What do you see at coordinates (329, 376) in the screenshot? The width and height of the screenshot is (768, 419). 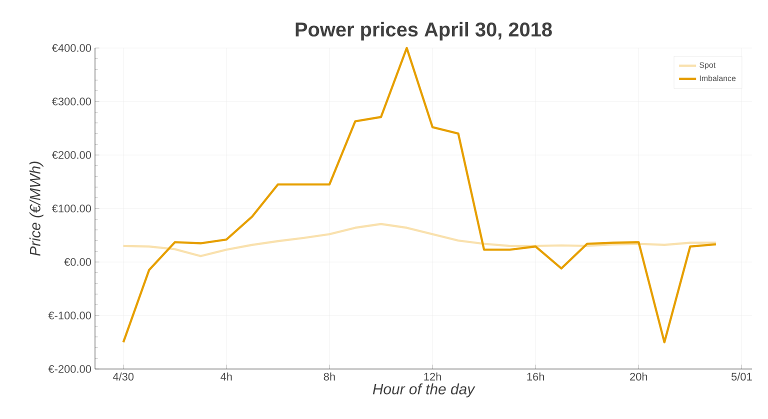 I see `x-tick-label: 8h` at bounding box center [329, 376].